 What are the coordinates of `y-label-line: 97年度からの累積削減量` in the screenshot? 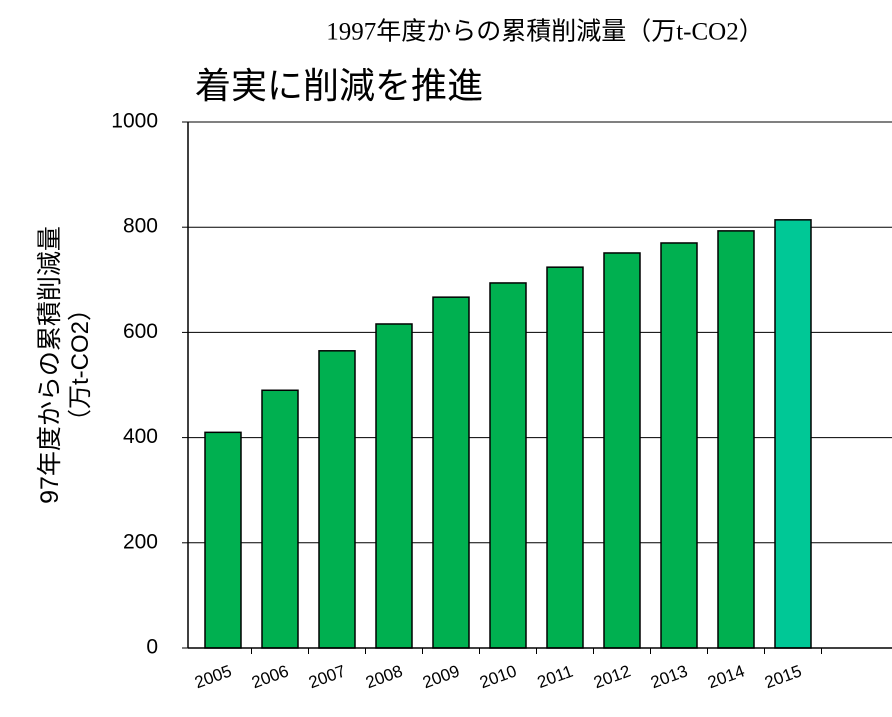 It's located at (50, 365).